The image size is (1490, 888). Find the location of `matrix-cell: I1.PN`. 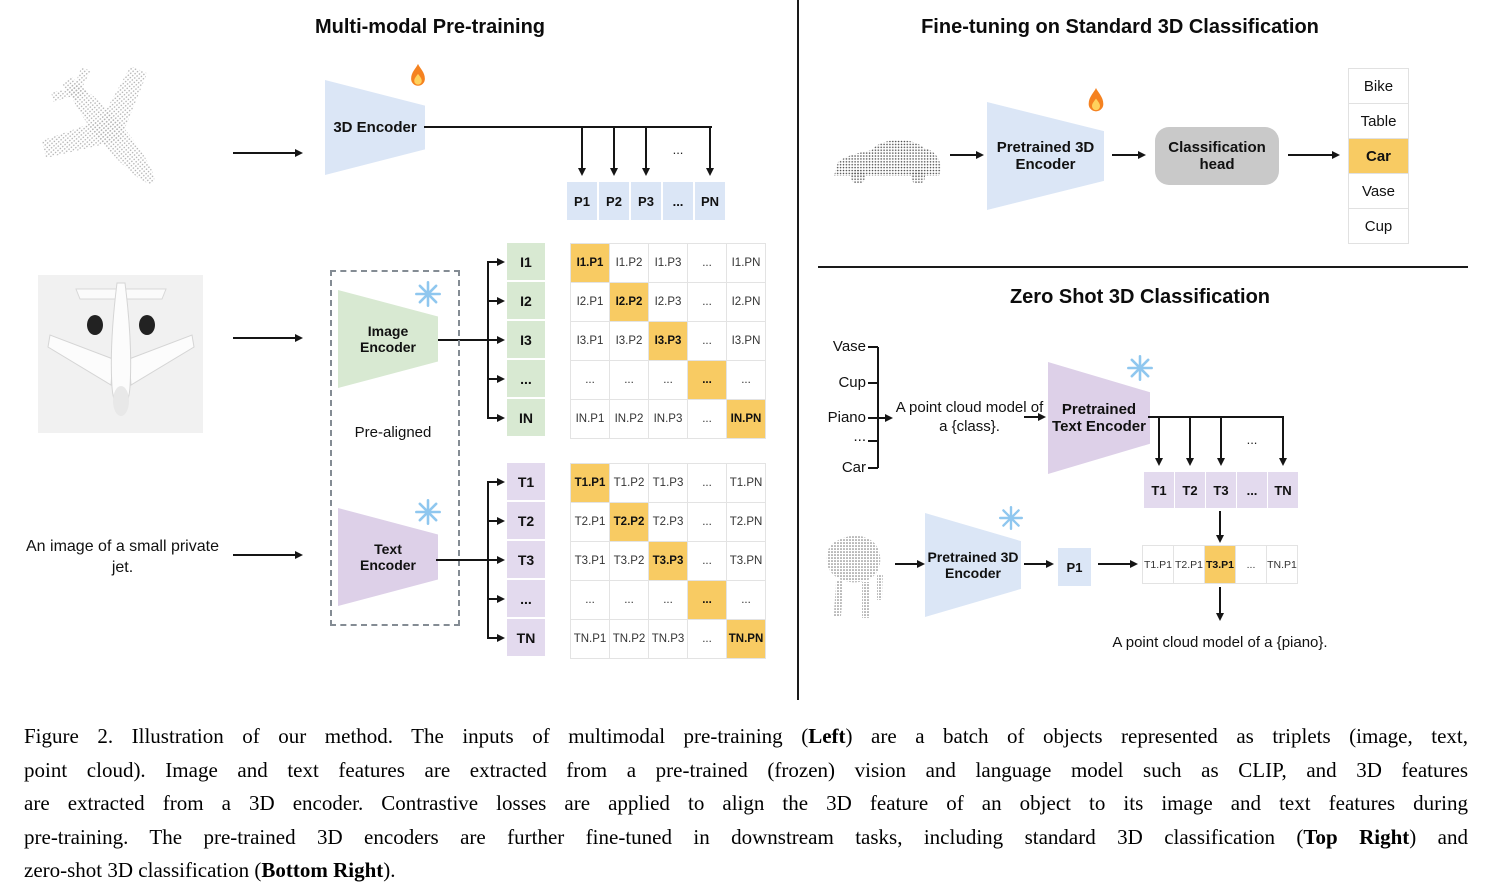

matrix-cell: I1.PN is located at coordinates (746, 263).